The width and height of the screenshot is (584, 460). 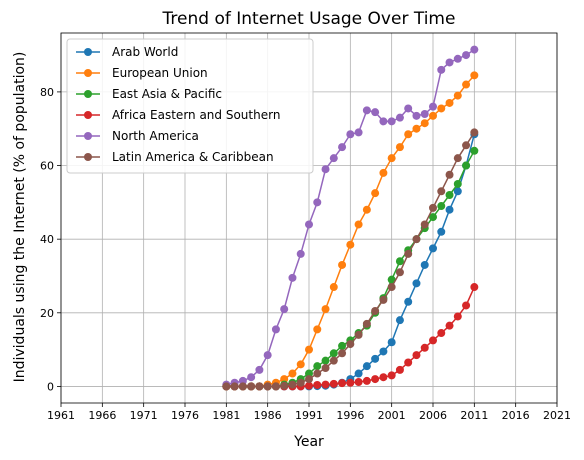 I want to click on y-tick-label: 60, so click(x=47, y=166).